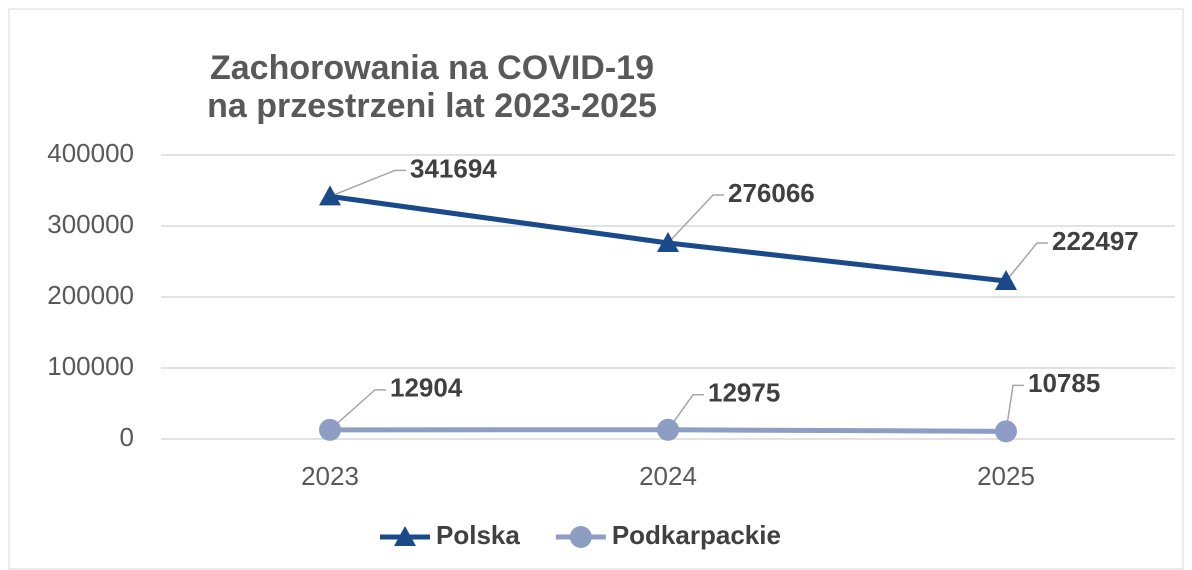 Image resolution: width=1192 pixels, height=570 pixels. Describe the element at coordinates (696, 535) in the screenshot. I see `legend-label: Podkarpackie` at that location.